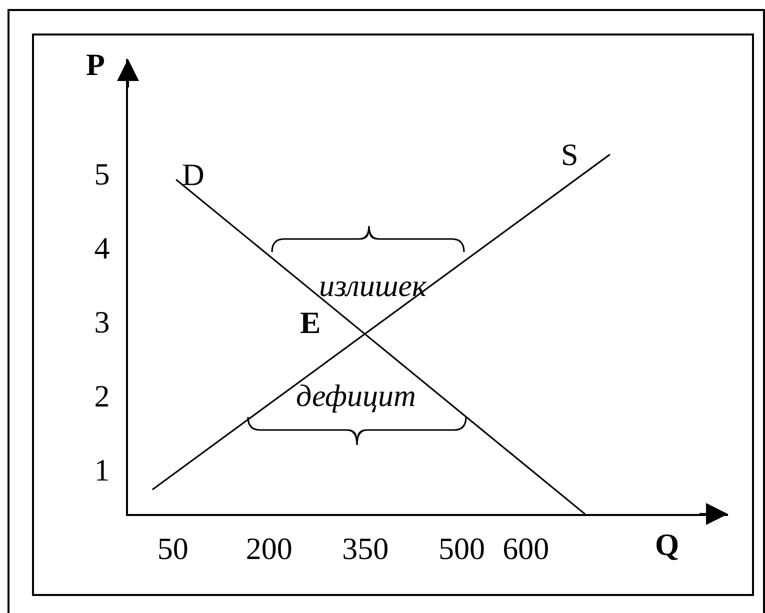 This screenshot has height=613, width=765. What do you see at coordinates (365, 548) in the screenshot?
I see `x-tick-label: 350` at bounding box center [365, 548].